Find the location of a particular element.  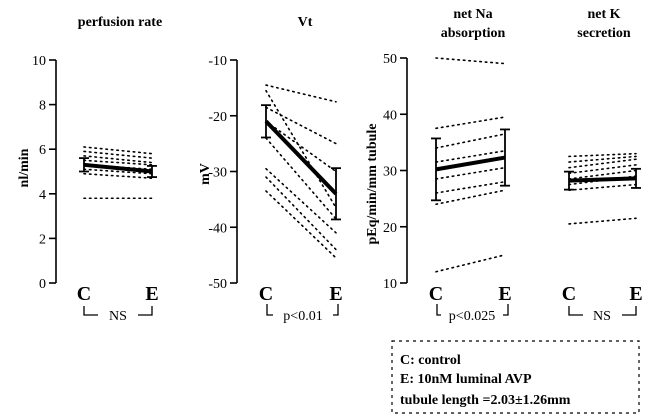

legend-border is located at coordinates (515, 377).